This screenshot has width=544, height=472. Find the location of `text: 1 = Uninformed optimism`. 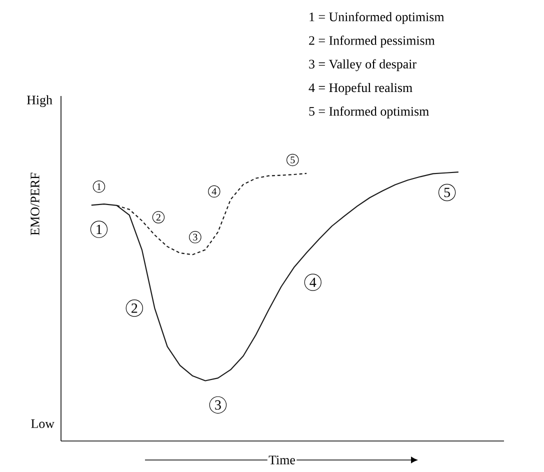

text: 1 = Uninformed optimism is located at coordinates (377, 18).